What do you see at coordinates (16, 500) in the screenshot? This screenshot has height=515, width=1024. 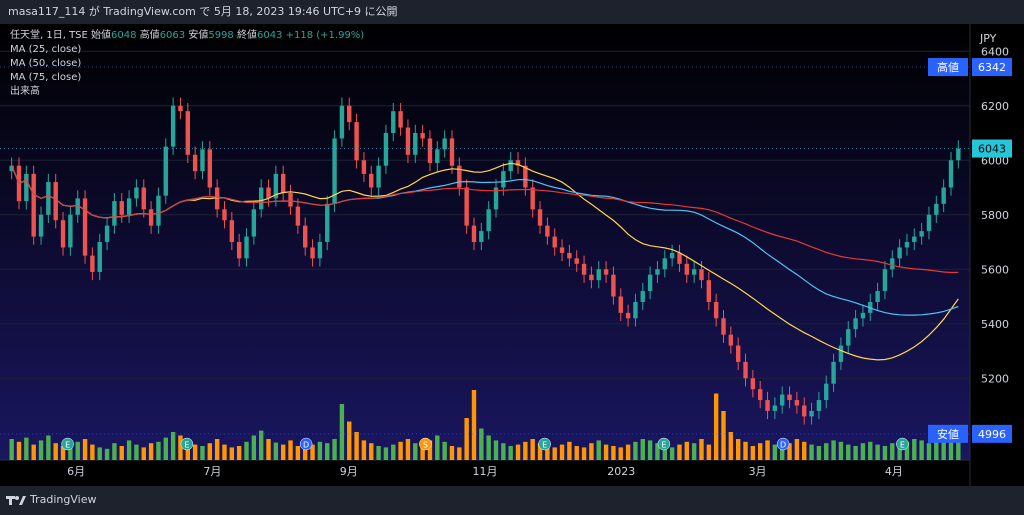 I see `tradingview-logo-icon` at bounding box center [16, 500].